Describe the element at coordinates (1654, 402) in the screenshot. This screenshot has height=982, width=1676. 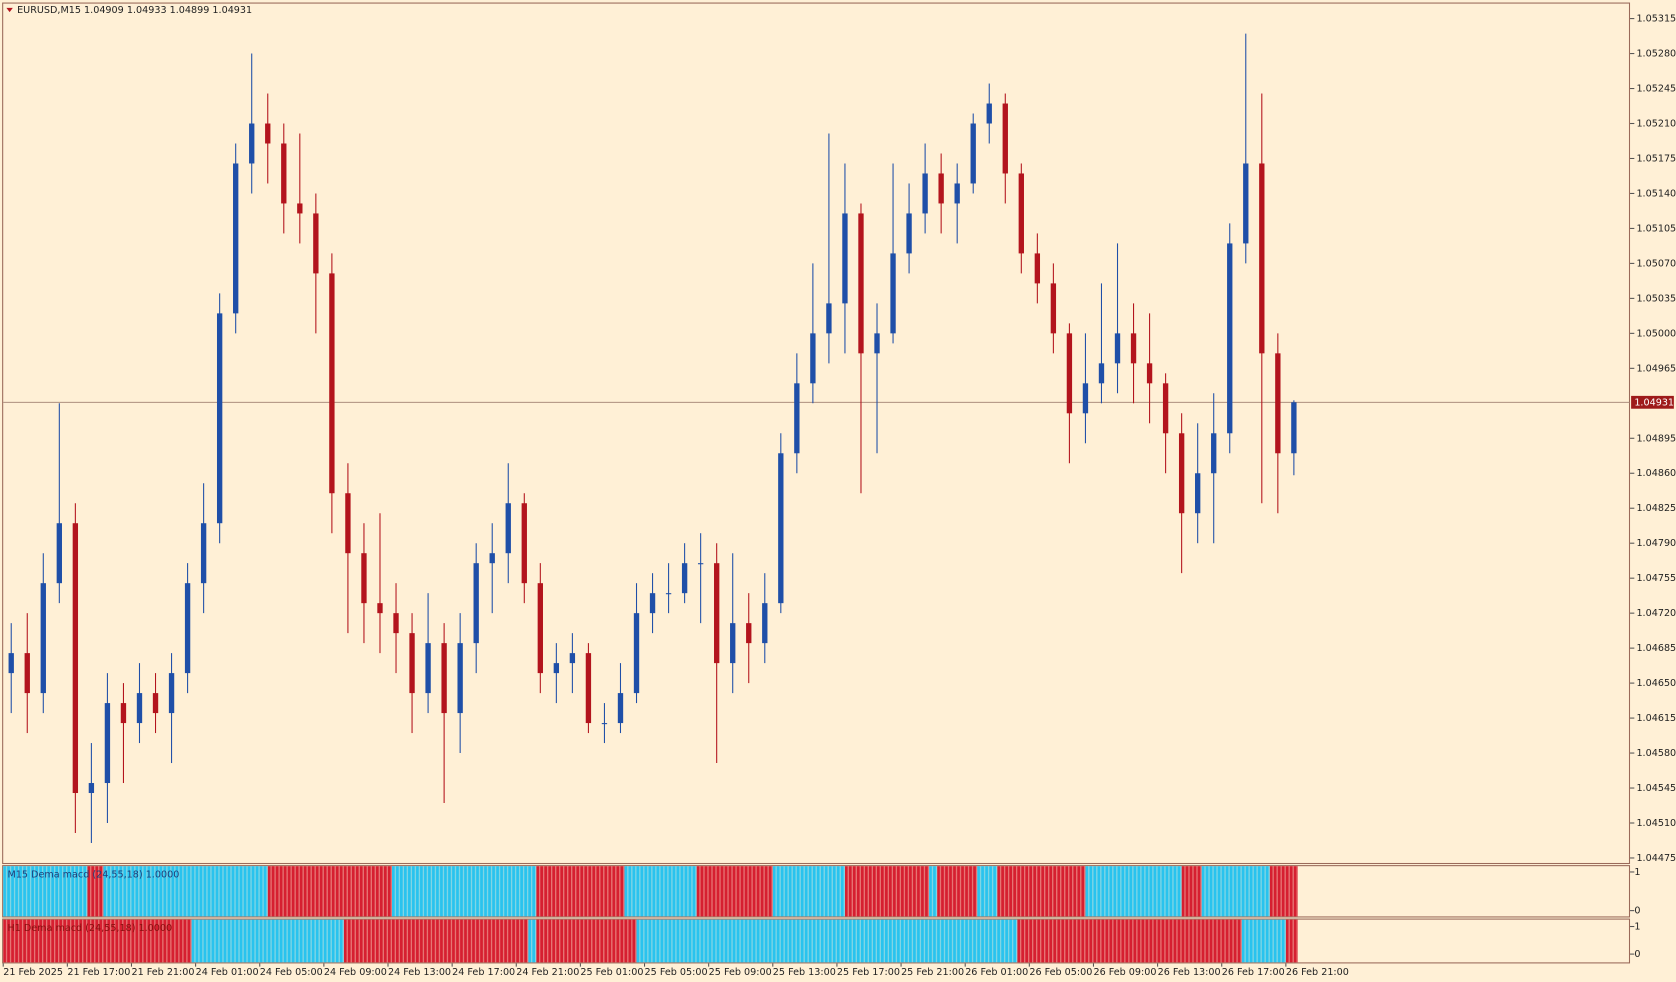
I see `price-label: 1.04931` at that location.